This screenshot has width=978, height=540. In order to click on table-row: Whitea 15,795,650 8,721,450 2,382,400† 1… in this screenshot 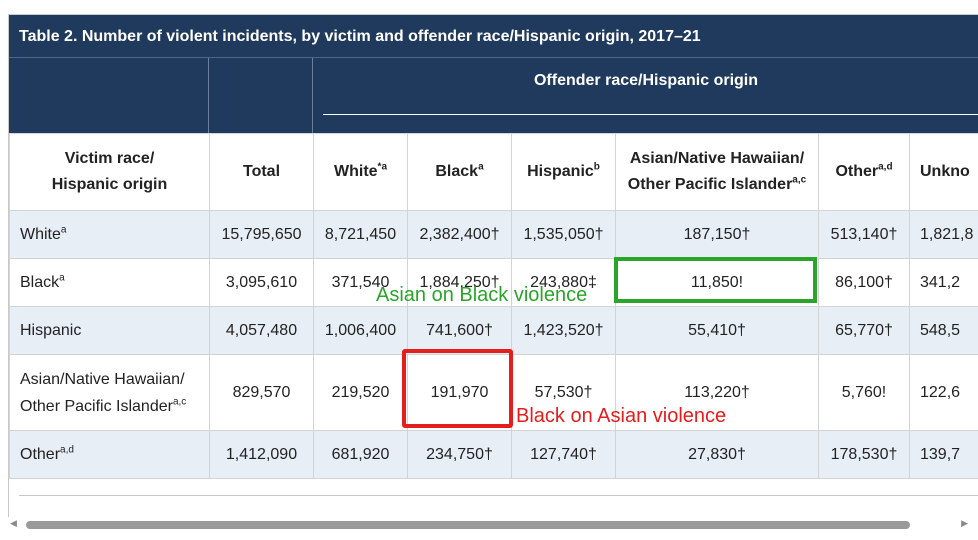, I will do `click(493, 234)`.